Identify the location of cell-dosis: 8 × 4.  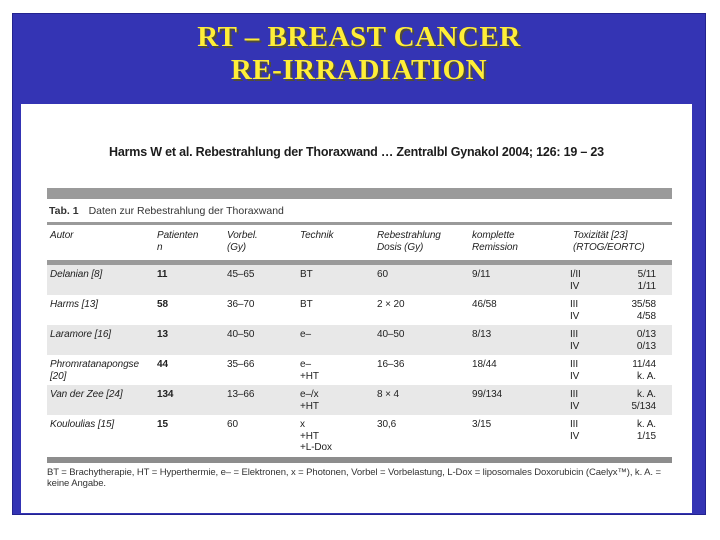
(388, 394).